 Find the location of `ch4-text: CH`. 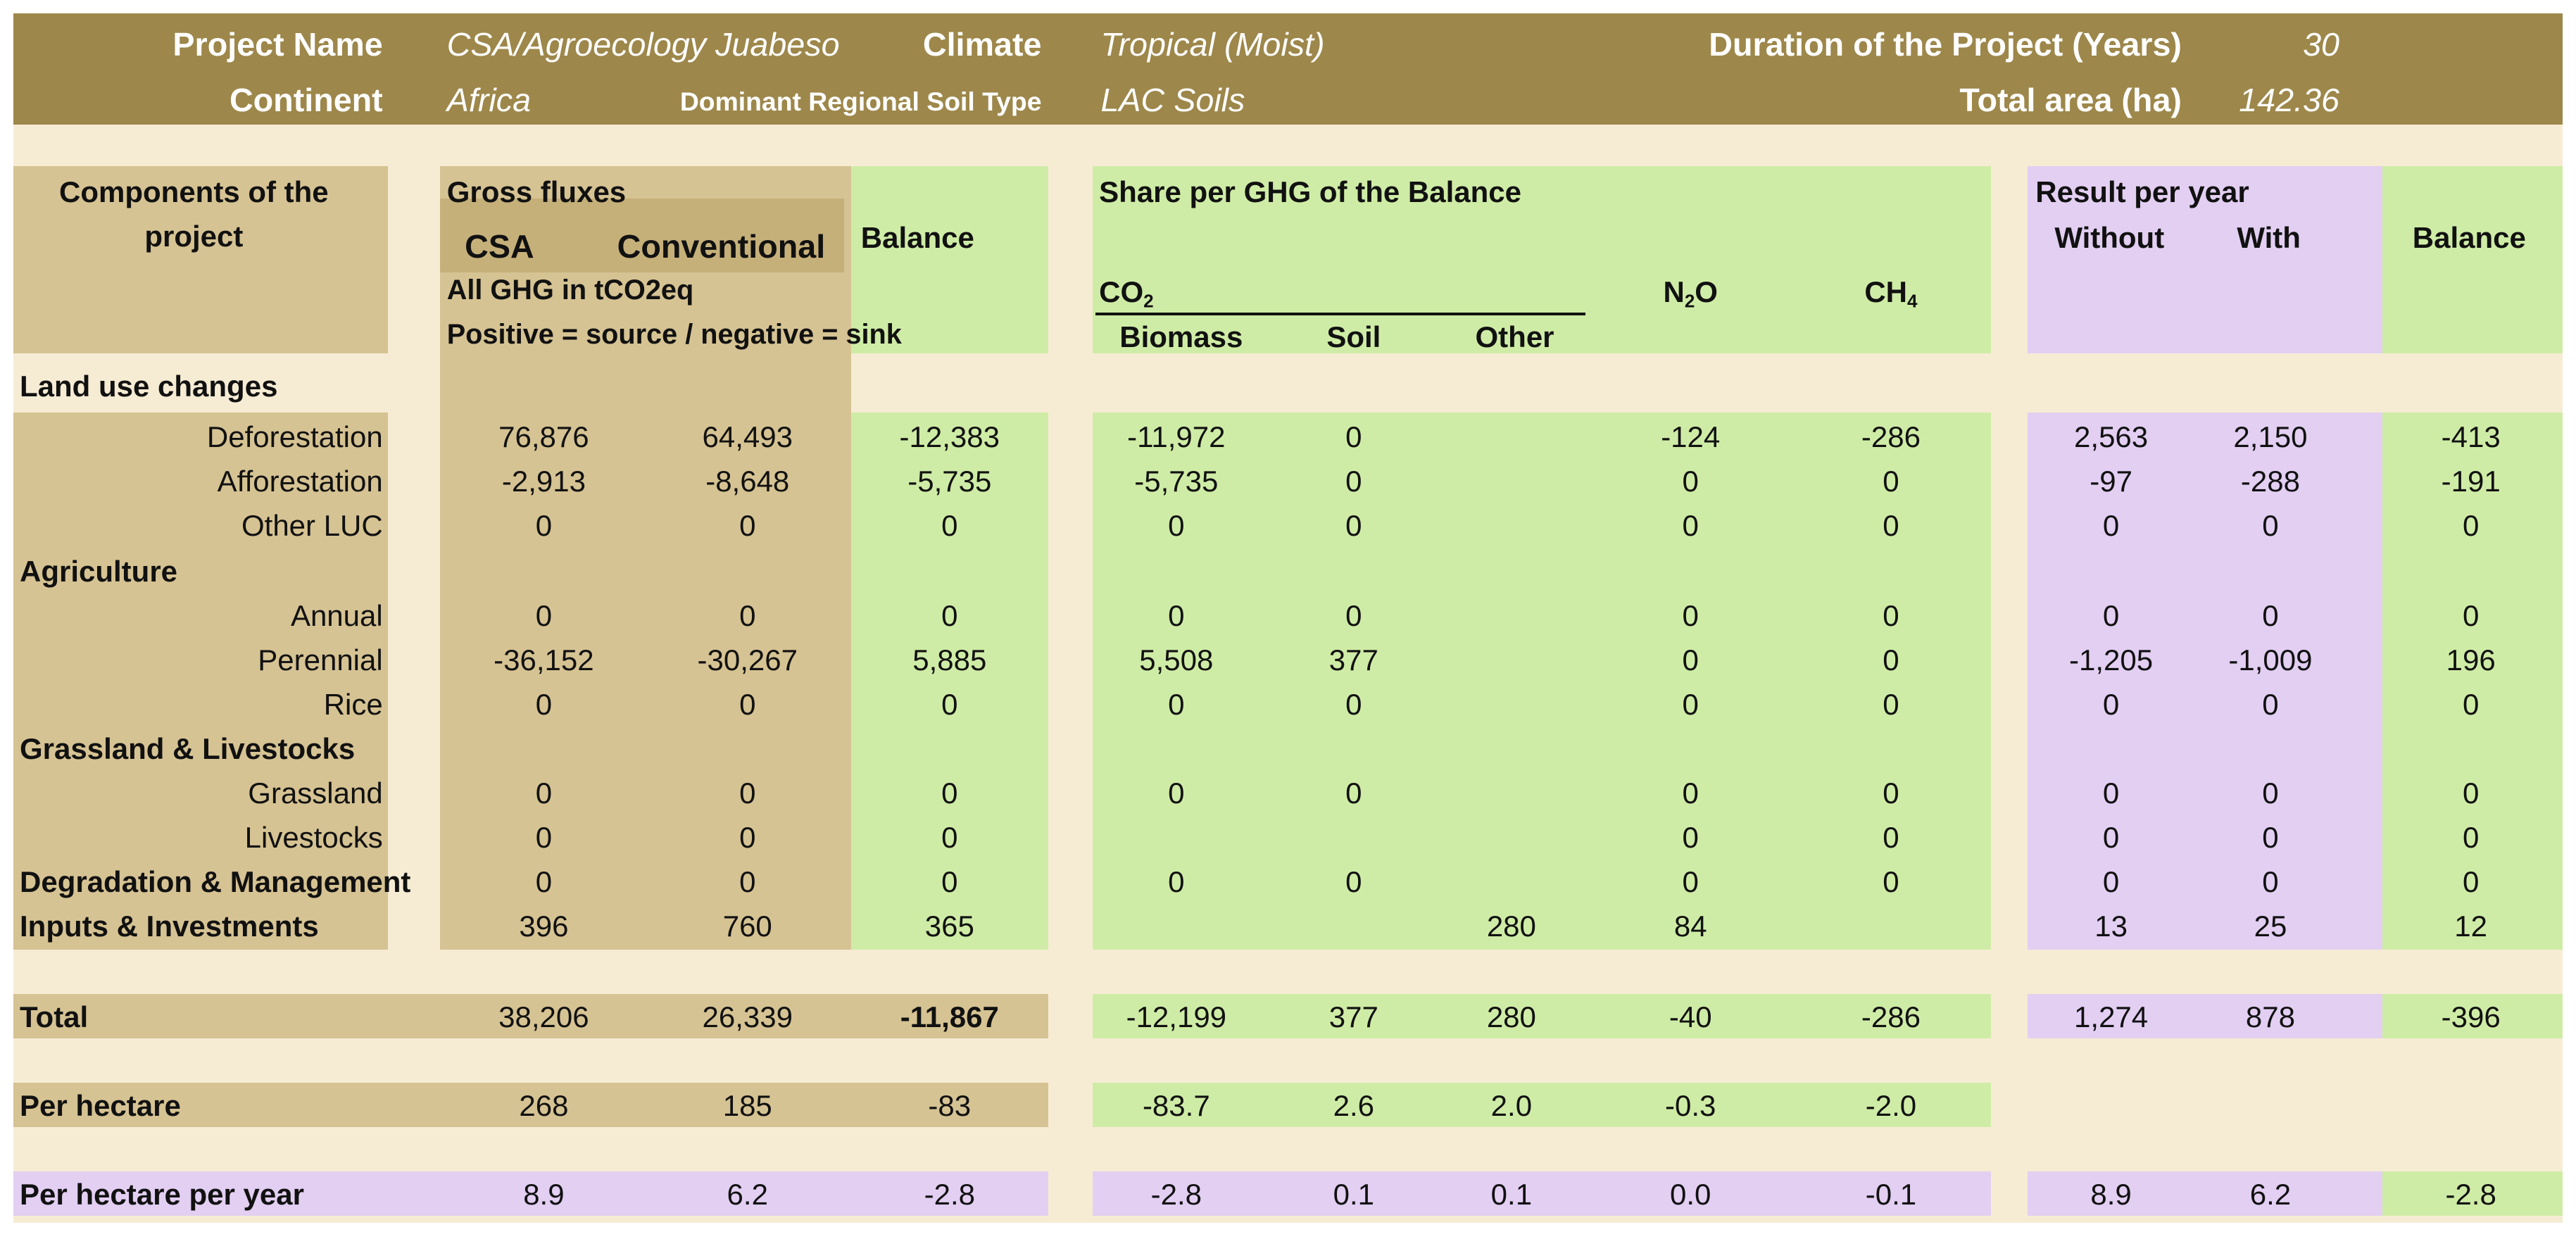

ch4-text: CH is located at coordinates (1886, 292).